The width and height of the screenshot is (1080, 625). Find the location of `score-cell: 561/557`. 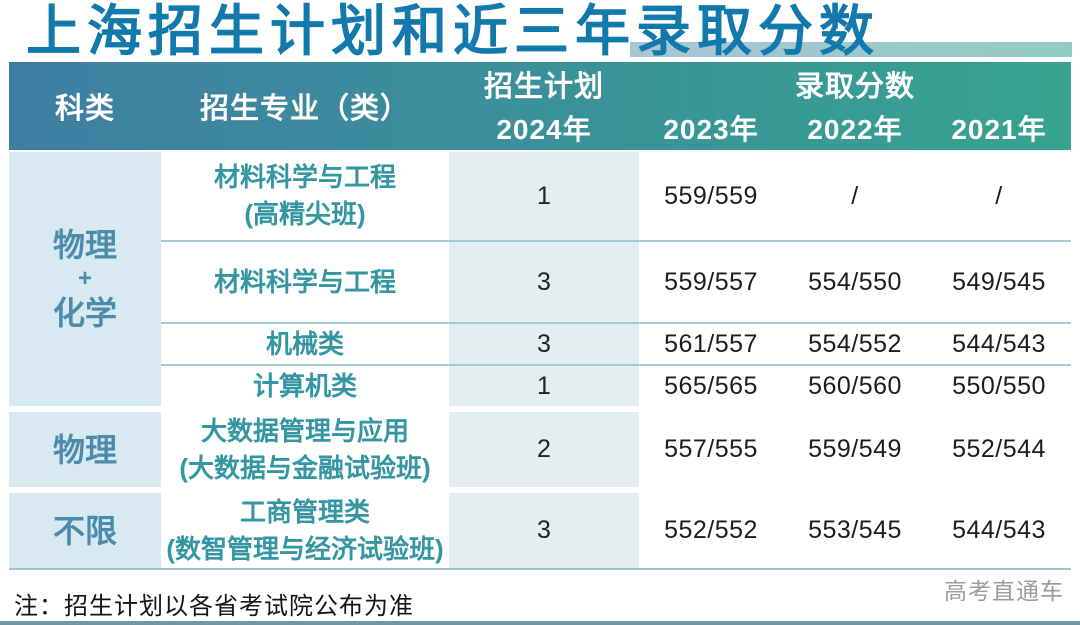

score-cell: 561/557 is located at coordinates (711, 343).